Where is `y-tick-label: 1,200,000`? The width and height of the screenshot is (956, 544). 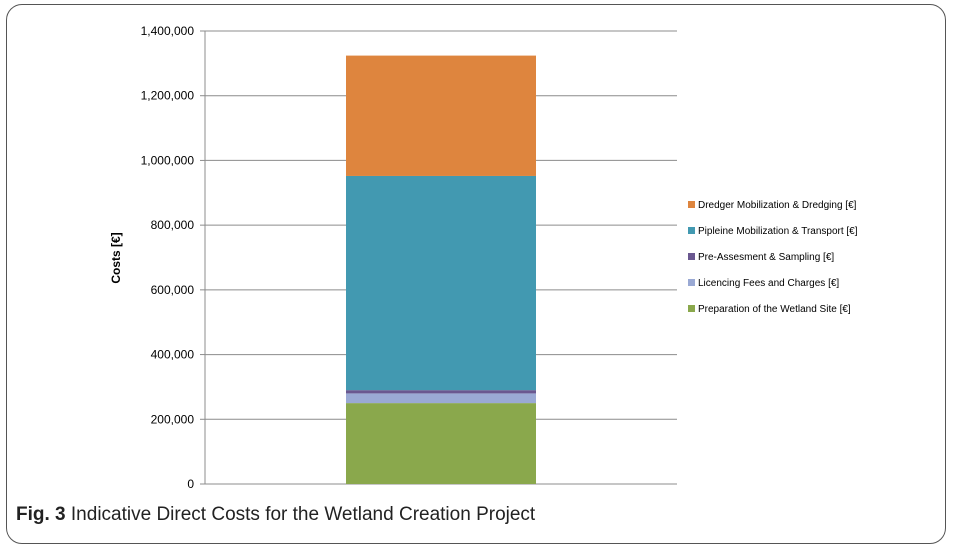
y-tick-label: 1,200,000 is located at coordinates (168, 96).